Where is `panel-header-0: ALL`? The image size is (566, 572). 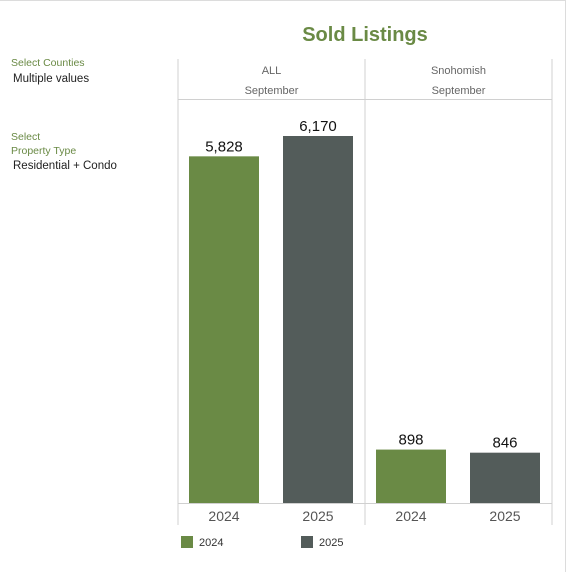
panel-header-0: ALL is located at coordinates (272, 71).